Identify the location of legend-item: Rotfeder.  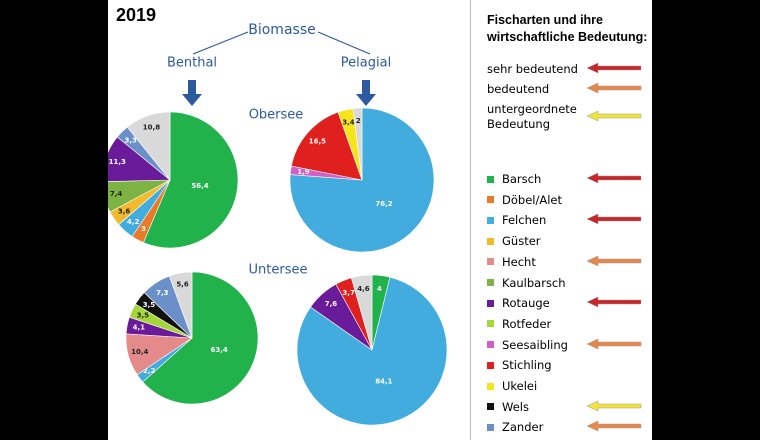
(567, 324).